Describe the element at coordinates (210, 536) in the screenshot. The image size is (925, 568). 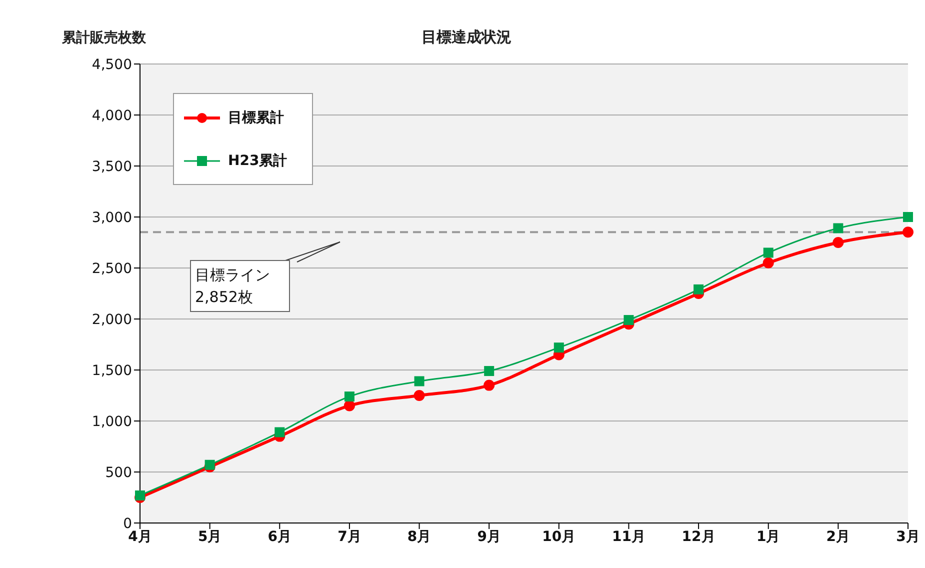
I see `x-tick-label: 5月` at that location.